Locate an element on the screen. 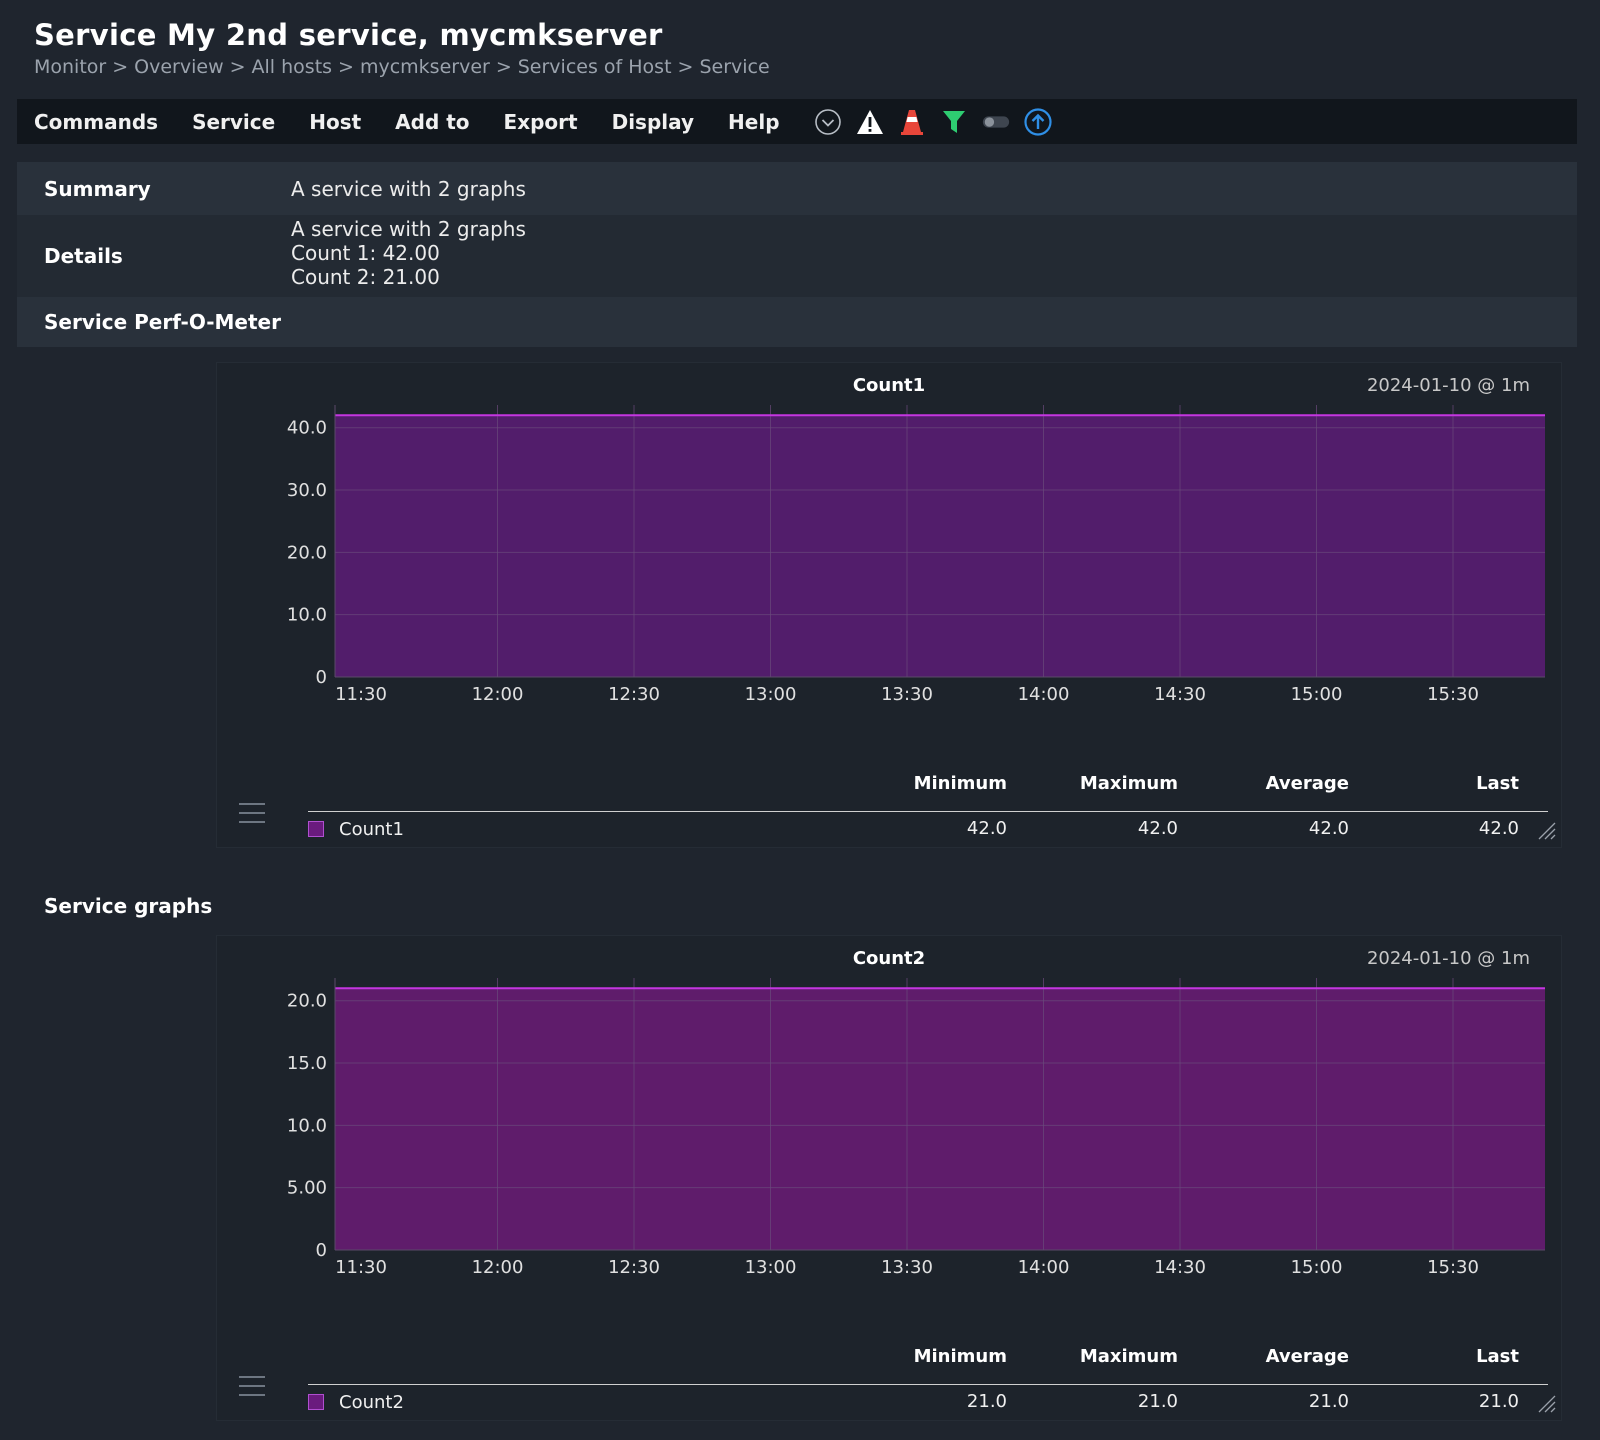  series-area-count1 is located at coordinates (940, 546).